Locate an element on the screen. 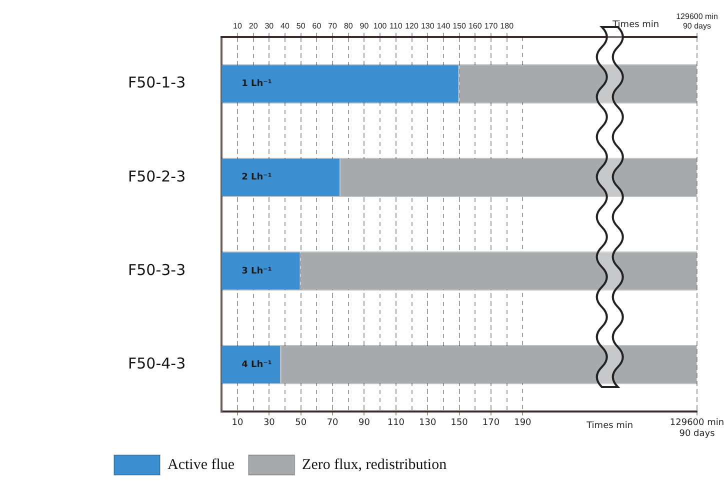 Image resolution: width=727 pixels, height=485 pixels. y-tick-label: F50-1-3 is located at coordinates (157, 83).